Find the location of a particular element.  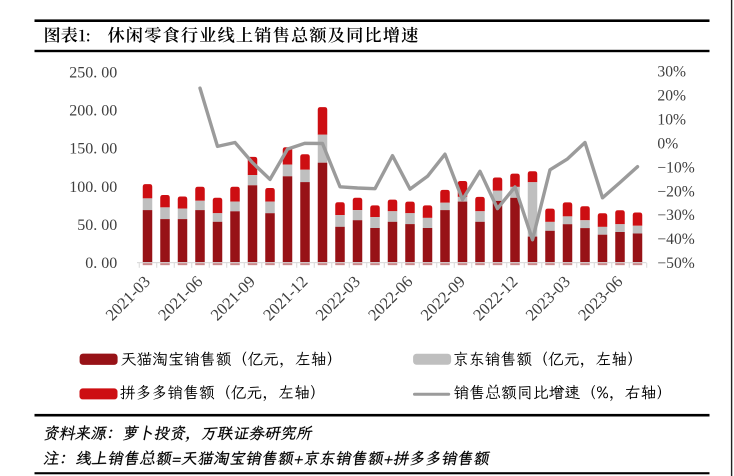

svg-text: −20% is located at coordinates (675, 191).